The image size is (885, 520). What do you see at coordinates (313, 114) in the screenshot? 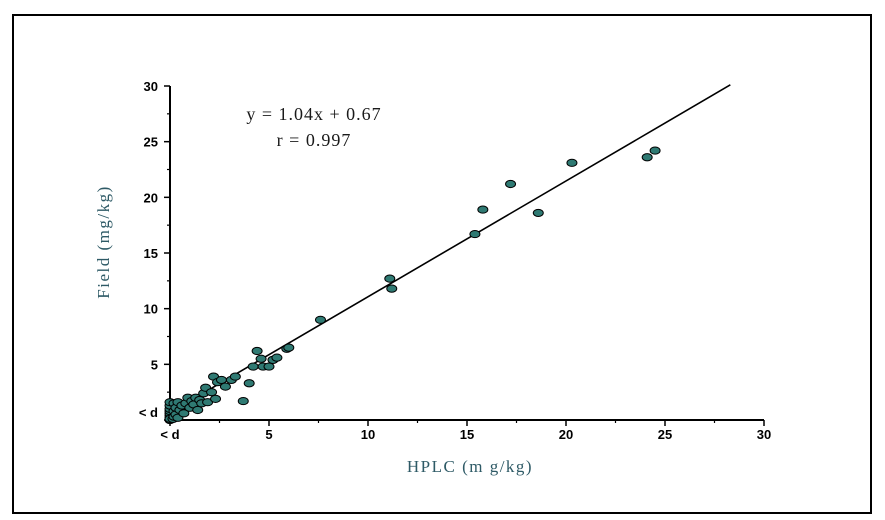
I see `regression-equation: y = 1.04x + 0.67` at bounding box center [313, 114].